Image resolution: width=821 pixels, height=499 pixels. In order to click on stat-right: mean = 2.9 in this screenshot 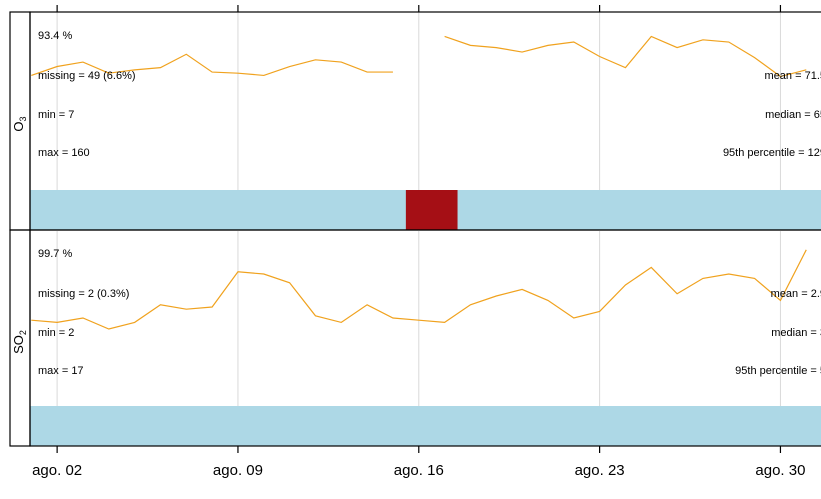, I will do `click(796, 294)`.